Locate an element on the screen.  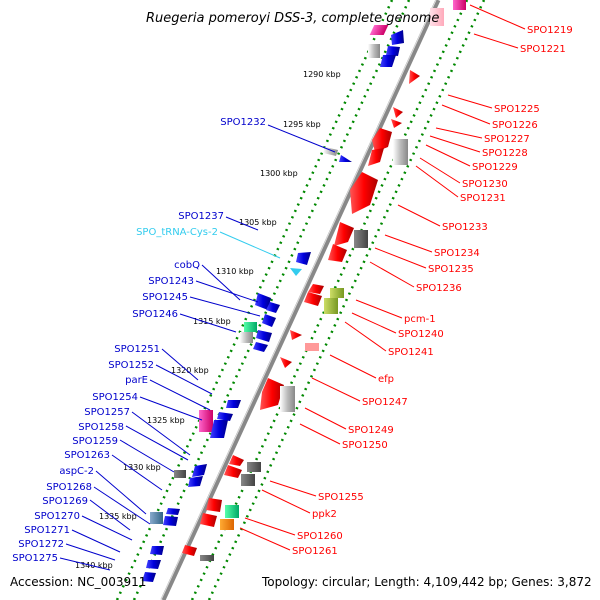
gene-label: cobQ is located at coordinates (187, 265).